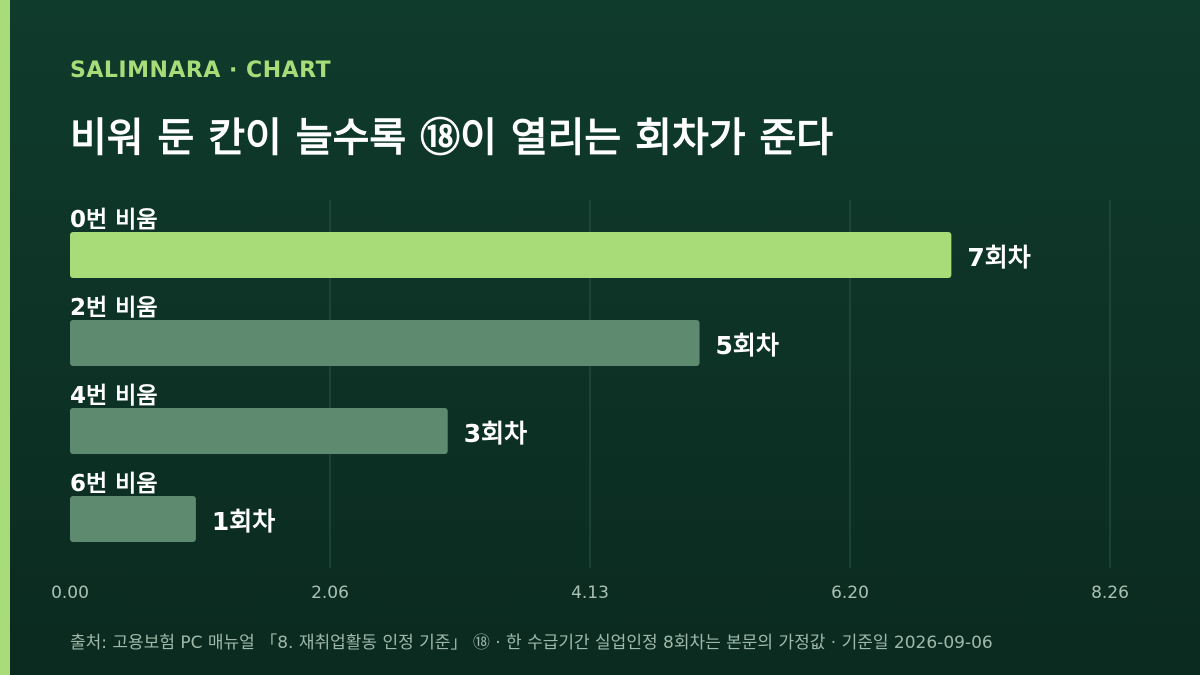 The height and width of the screenshot is (675, 1200). Describe the element at coordinates (114, 484) in the screenshot. I see `category-label: 6번 비움` at that location.